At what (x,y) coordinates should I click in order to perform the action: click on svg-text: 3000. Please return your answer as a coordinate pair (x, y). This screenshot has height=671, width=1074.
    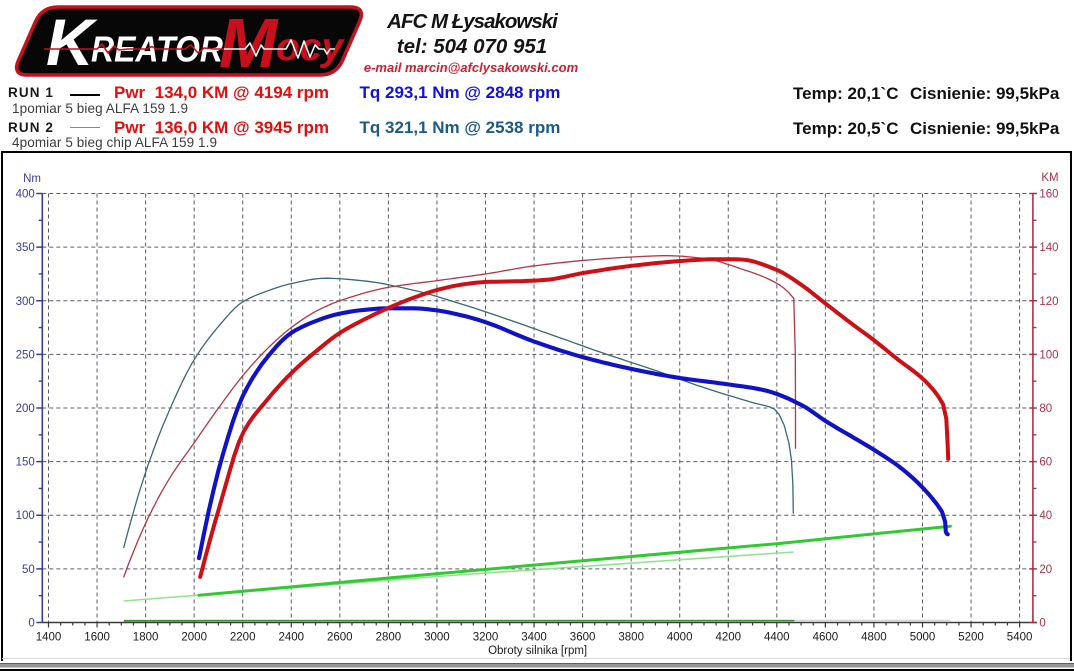
    Looking at the image, I should click on (437, 638).